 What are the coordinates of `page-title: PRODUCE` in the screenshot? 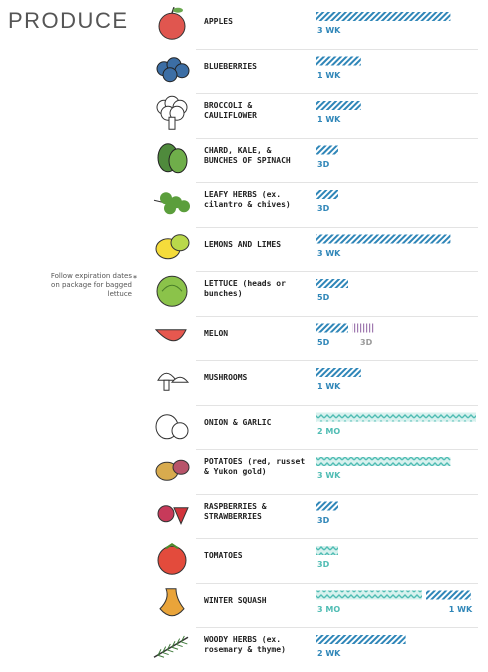 It's located at (68, 20).